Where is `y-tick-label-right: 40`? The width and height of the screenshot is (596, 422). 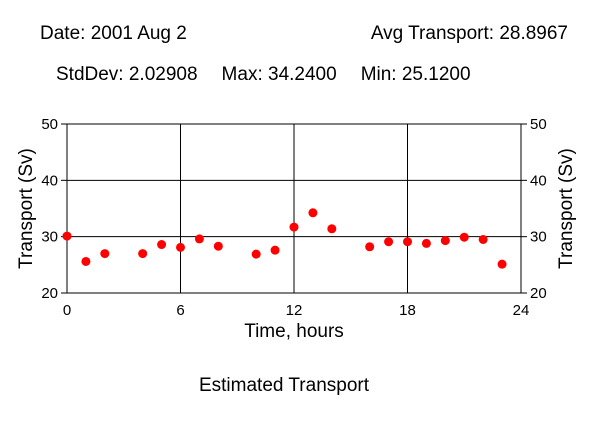
y-tick-label-right: 40 is located at coordinates (538, 180).